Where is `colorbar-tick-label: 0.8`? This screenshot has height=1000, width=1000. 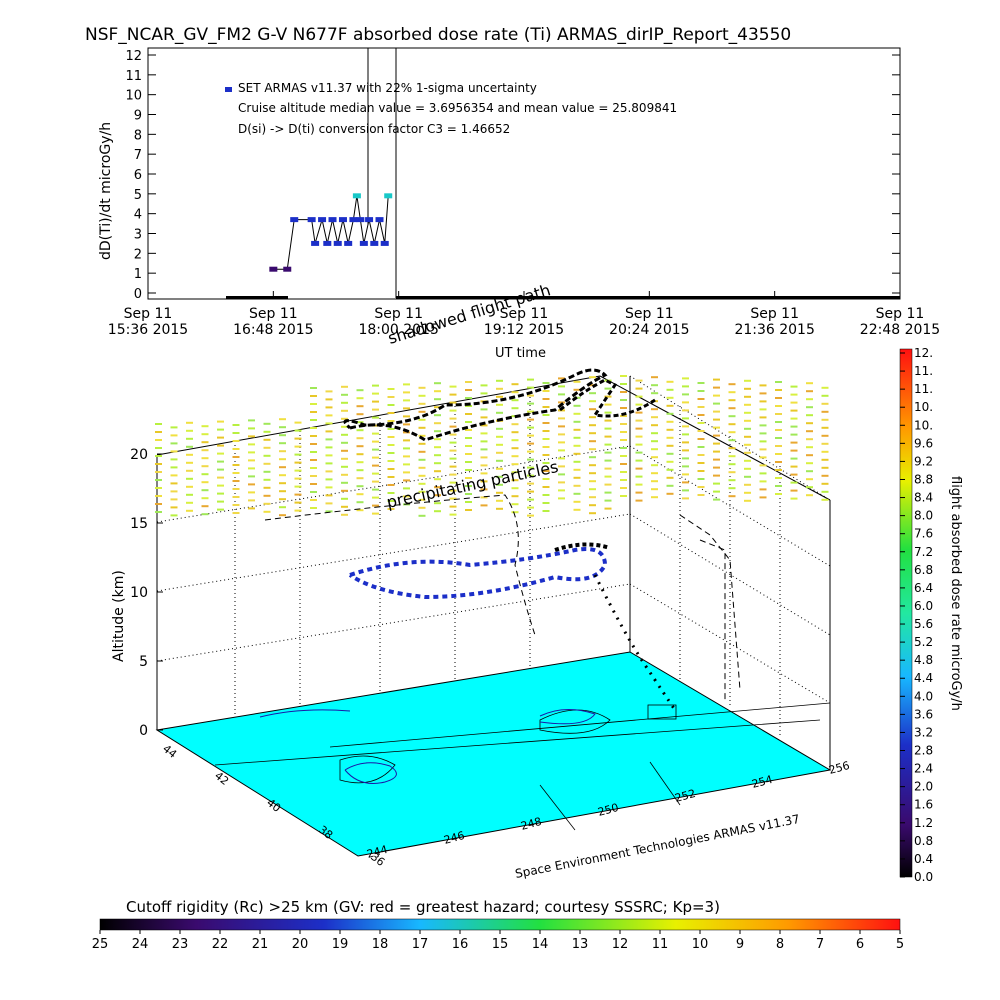 colorbar-tick-label: 0.8 is located at coordinates (923, 841).